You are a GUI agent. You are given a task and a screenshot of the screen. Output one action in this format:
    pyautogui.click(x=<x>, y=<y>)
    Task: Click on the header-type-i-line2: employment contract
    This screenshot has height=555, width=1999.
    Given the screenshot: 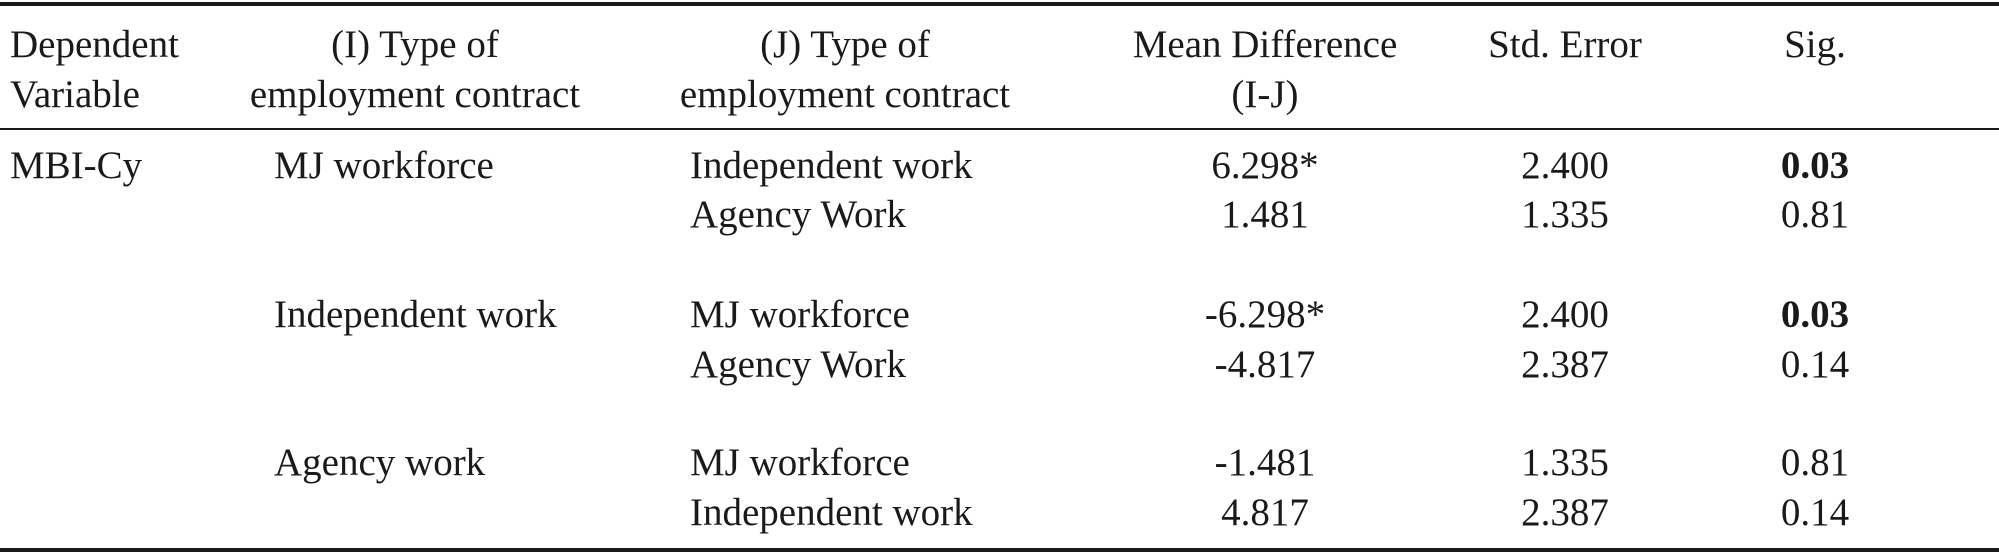 What is the action you would take?
    pyautogui.click(x=415, y=94)
    